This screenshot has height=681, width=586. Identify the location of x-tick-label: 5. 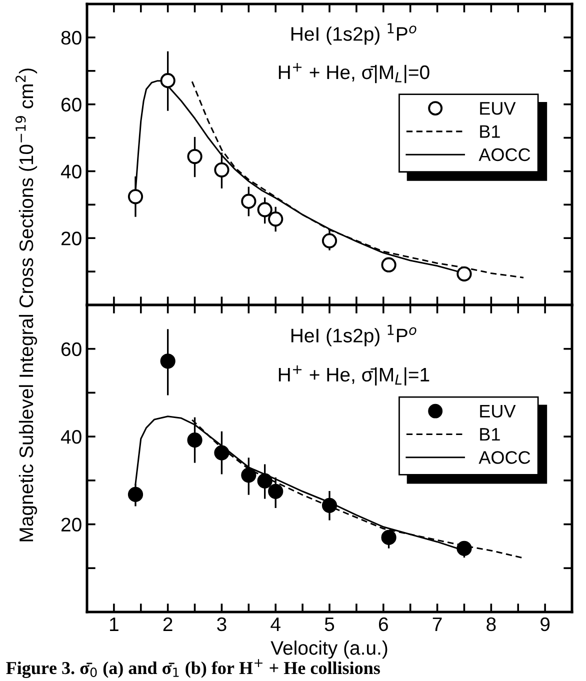
(329, 625).